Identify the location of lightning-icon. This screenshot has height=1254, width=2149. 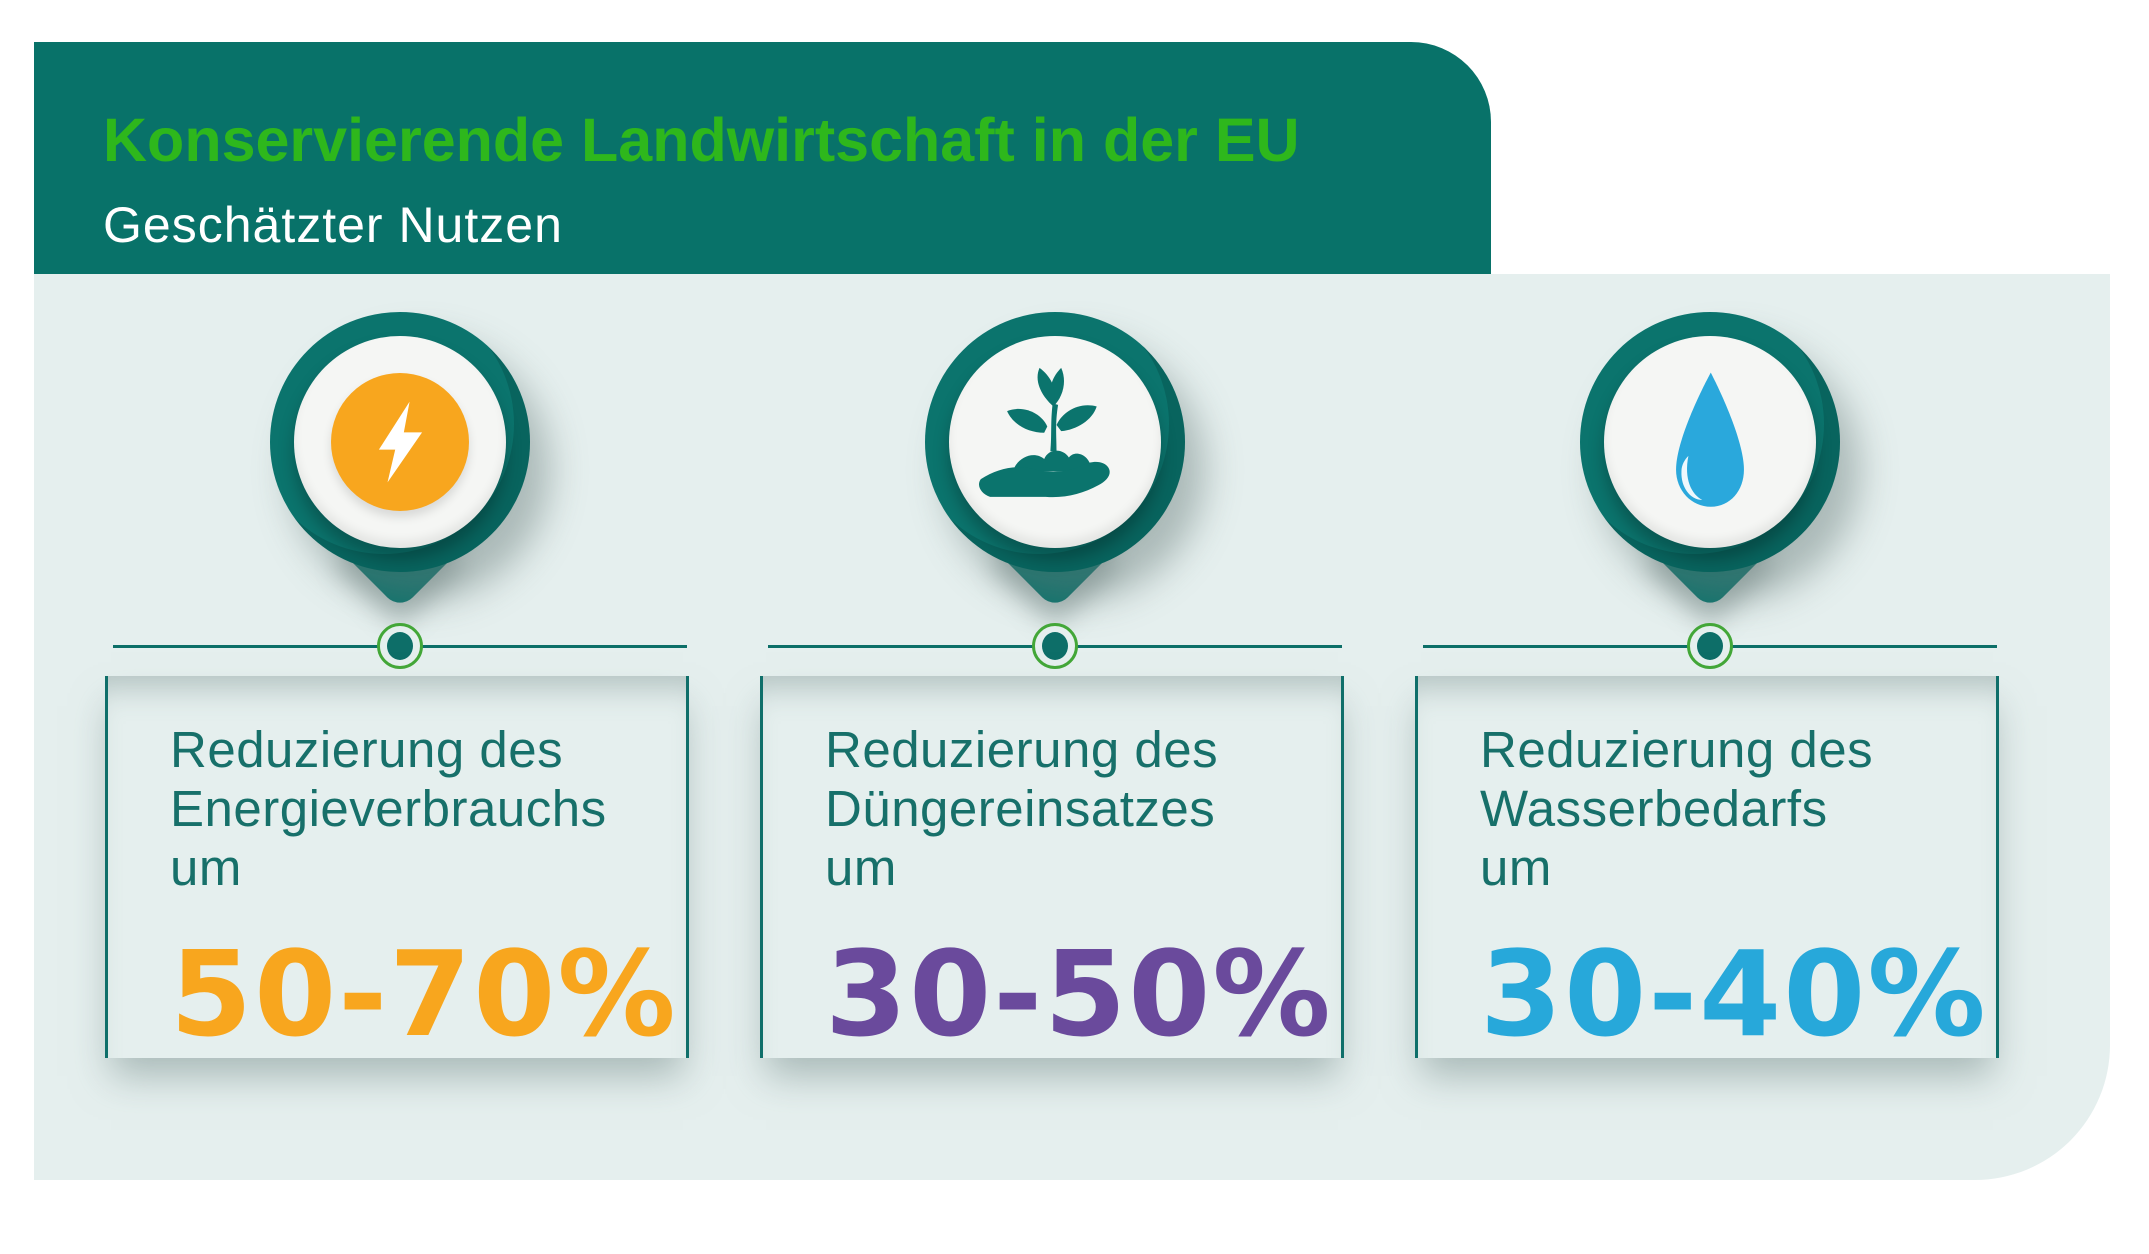
(400, 442).